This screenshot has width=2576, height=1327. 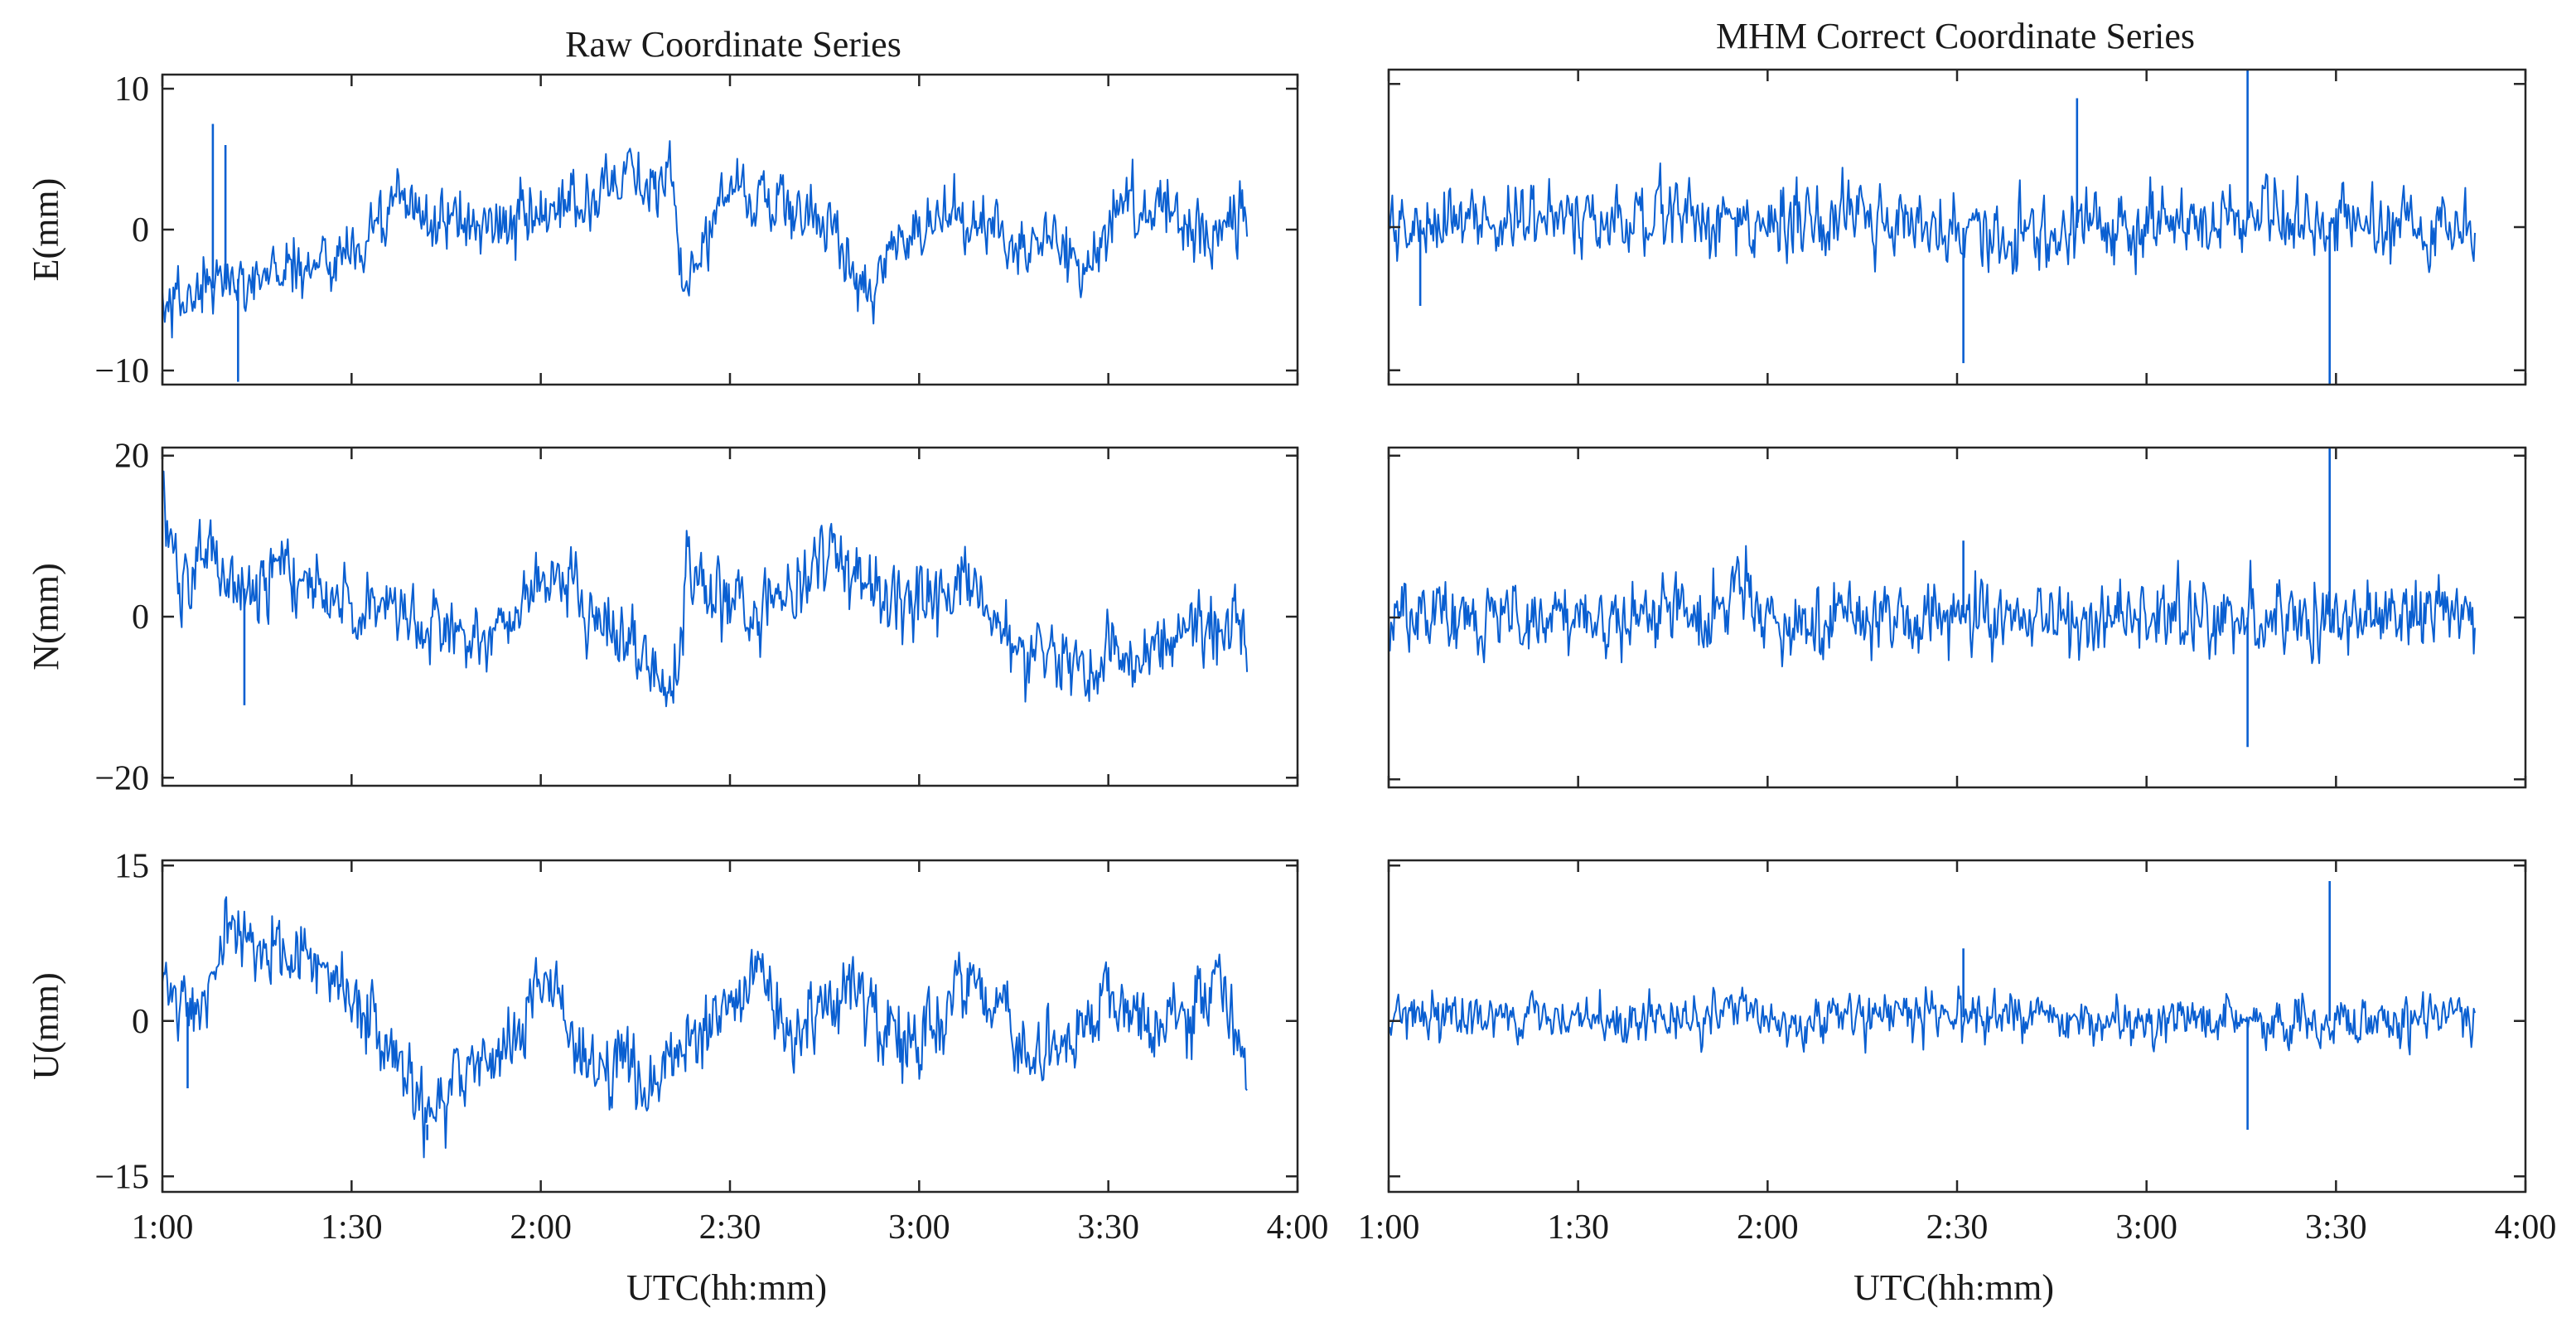 I want to click on ytick-label-raw_N-0: −20, so click(x=121, y=778).